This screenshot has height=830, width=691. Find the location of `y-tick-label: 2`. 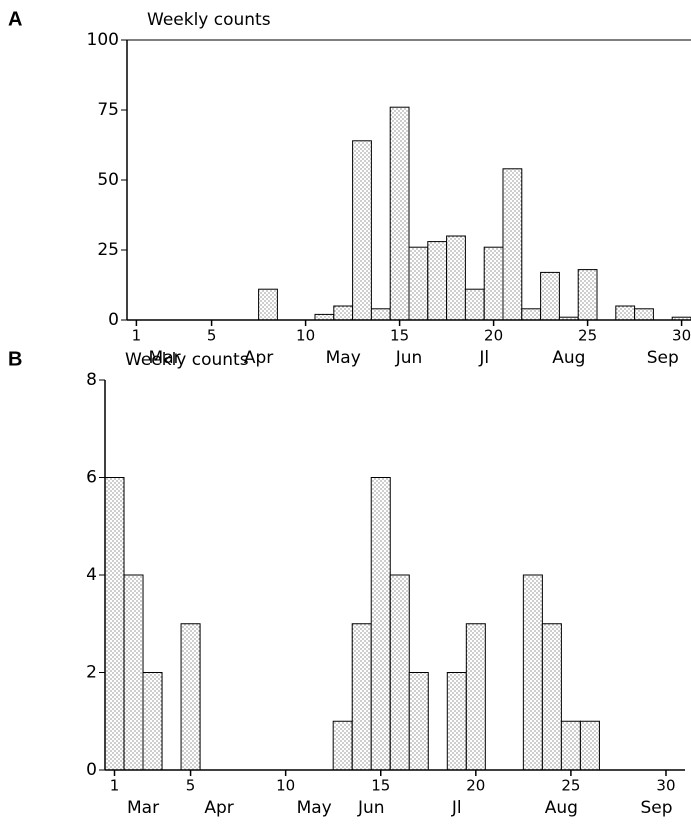

y-tick-label: 2 is located at coordinates (91, 673).